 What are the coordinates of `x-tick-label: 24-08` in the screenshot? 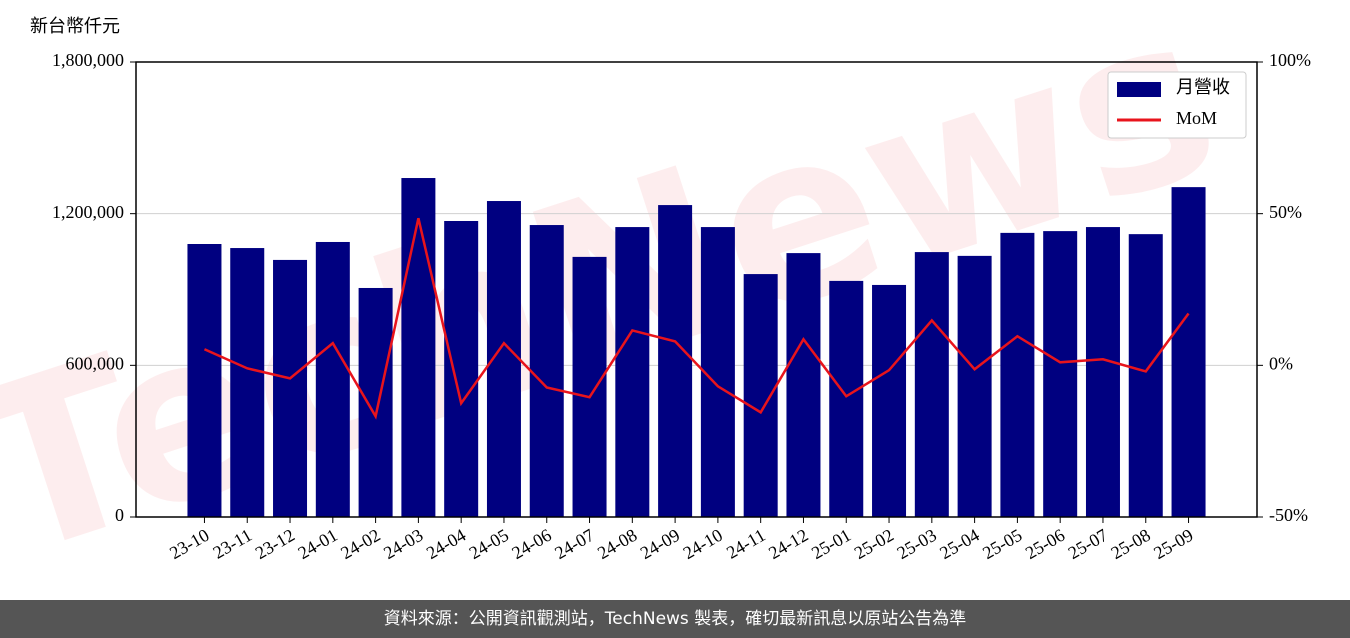 It's located at (617, 544).